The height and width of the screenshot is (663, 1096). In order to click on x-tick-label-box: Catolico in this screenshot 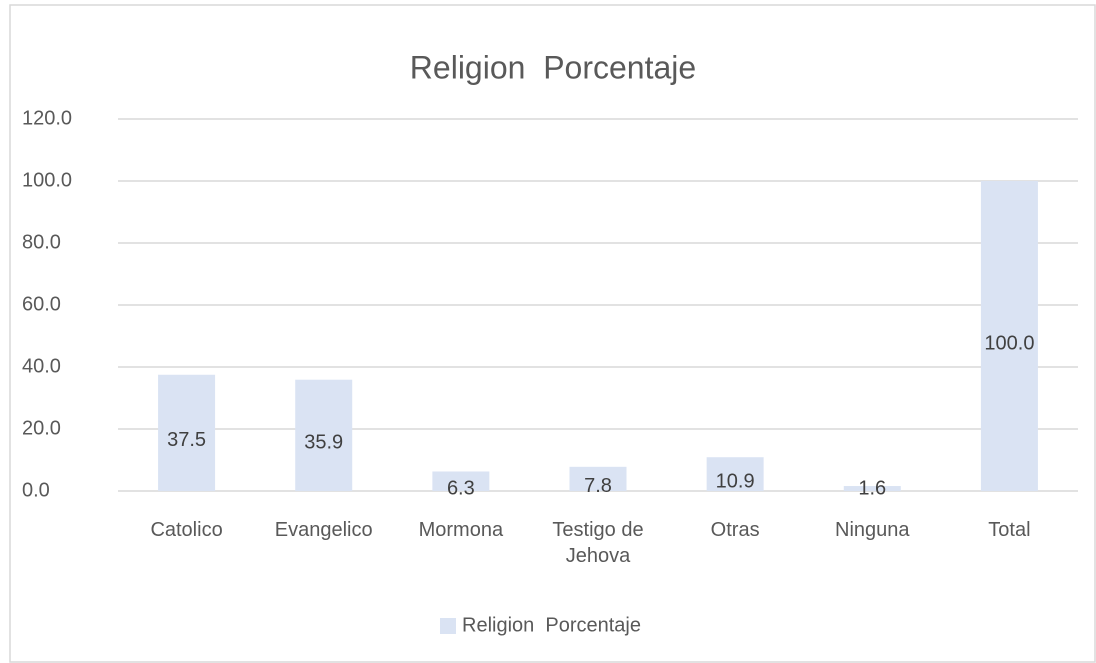, I will do `click(186, 530)`.